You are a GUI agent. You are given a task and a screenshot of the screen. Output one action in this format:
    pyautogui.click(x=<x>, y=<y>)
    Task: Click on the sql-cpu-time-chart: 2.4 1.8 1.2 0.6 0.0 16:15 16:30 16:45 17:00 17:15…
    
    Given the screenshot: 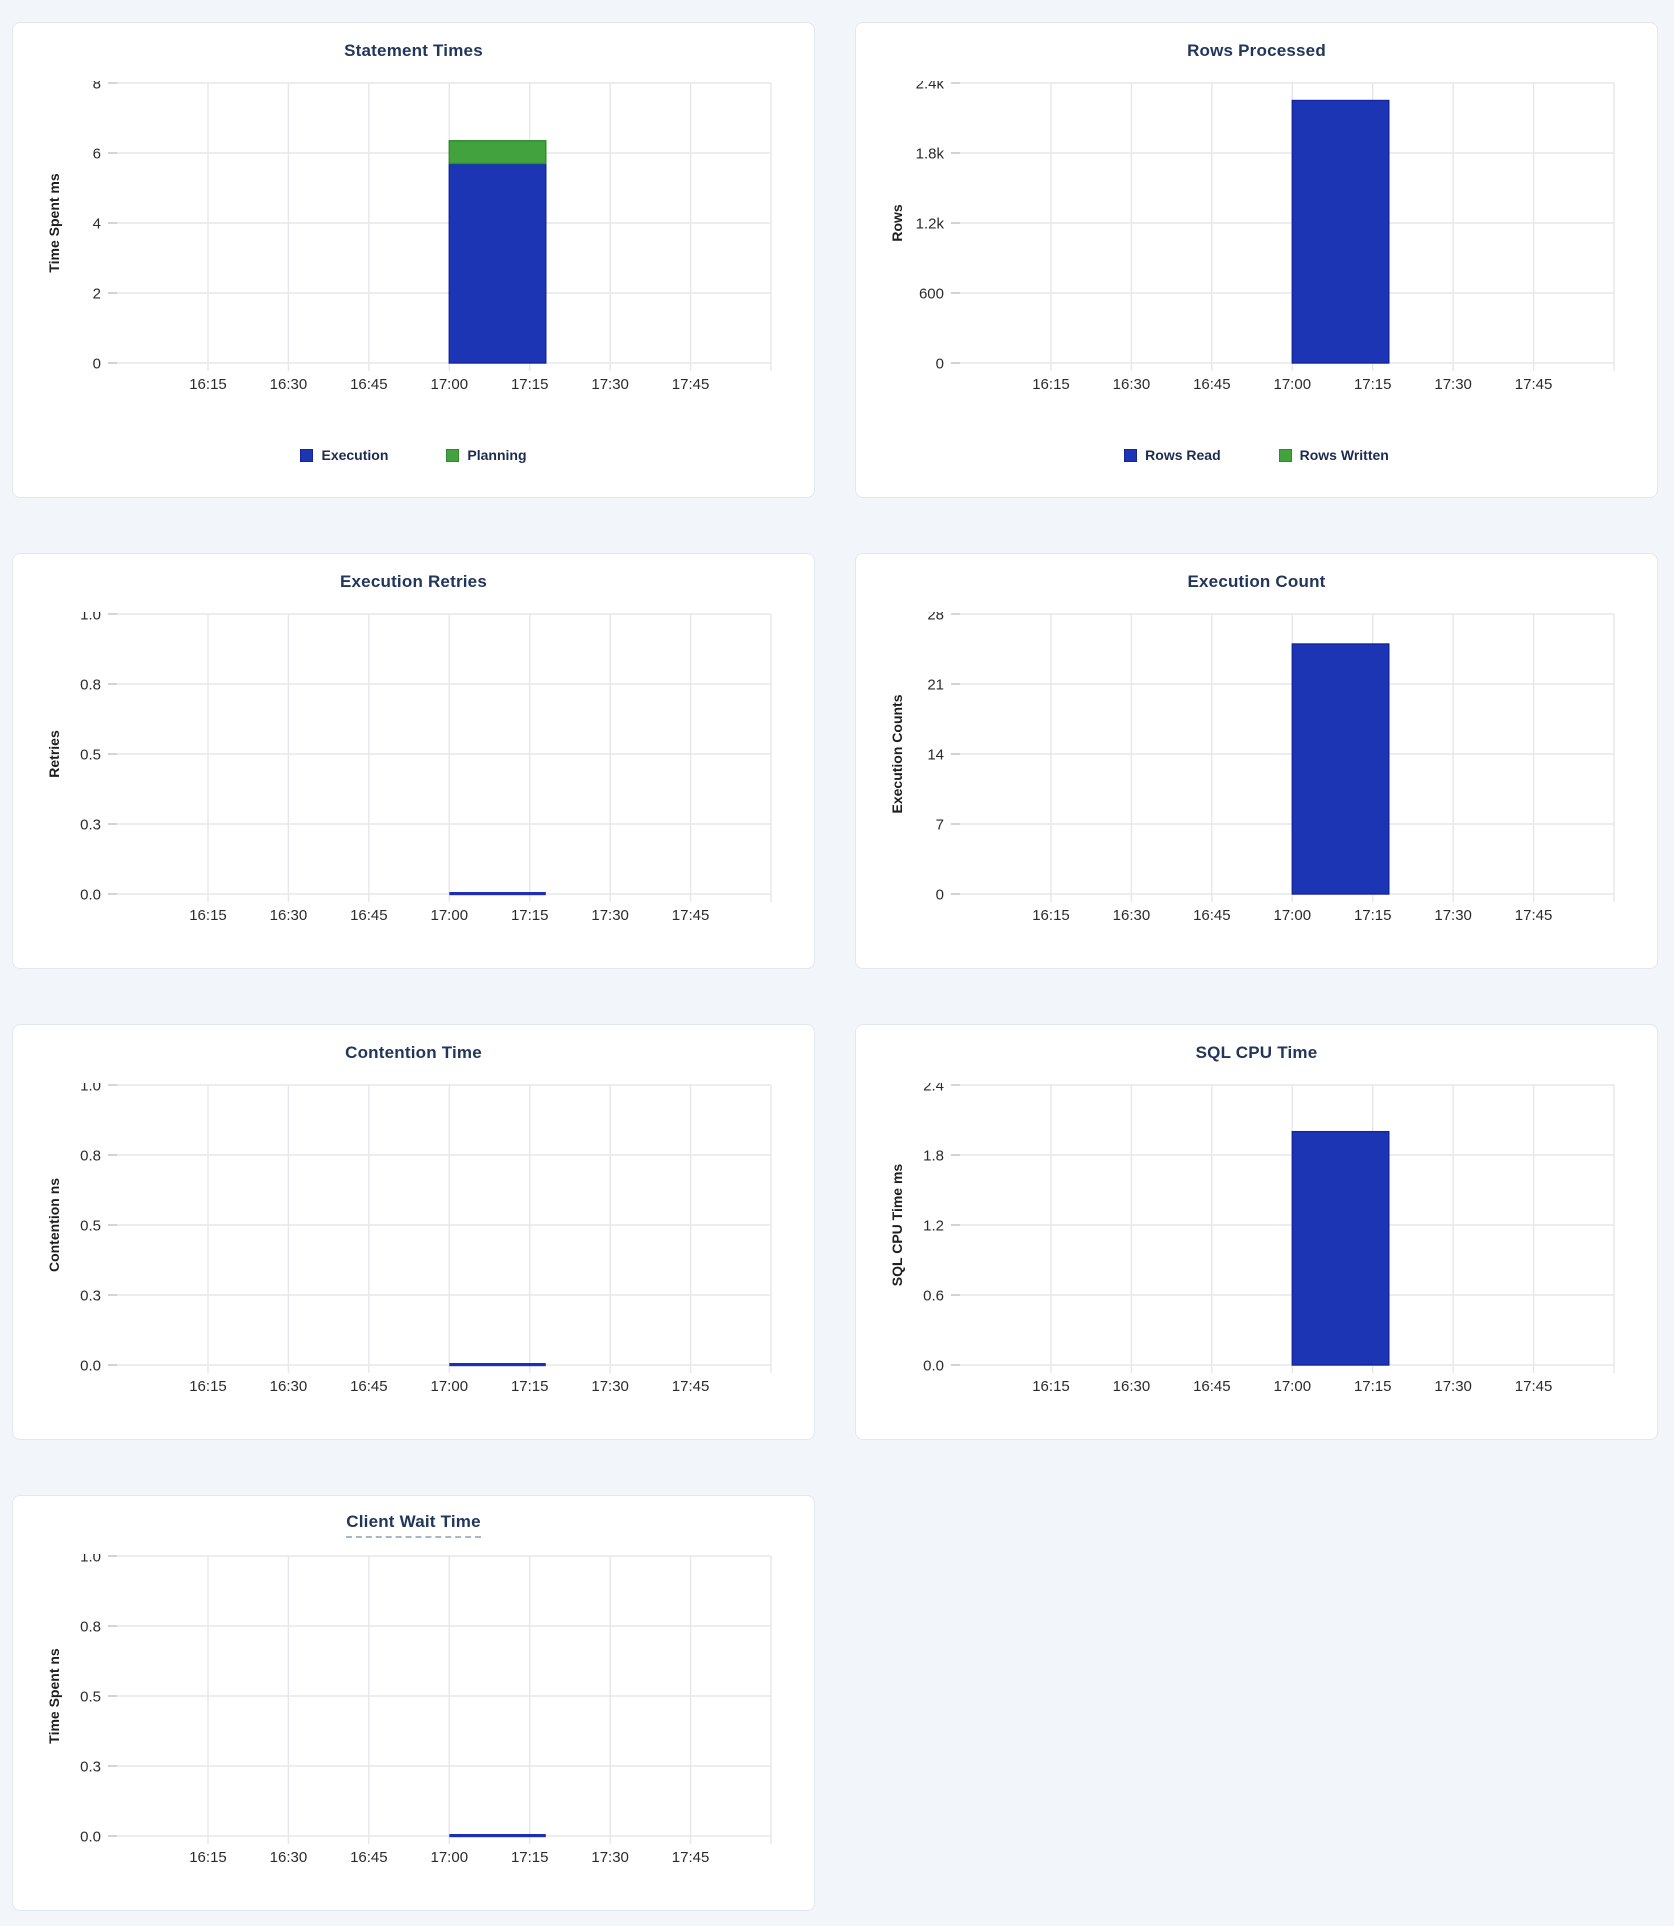 What is the action you would take?
    pyautogui.click(x=1257, y=1243)
    